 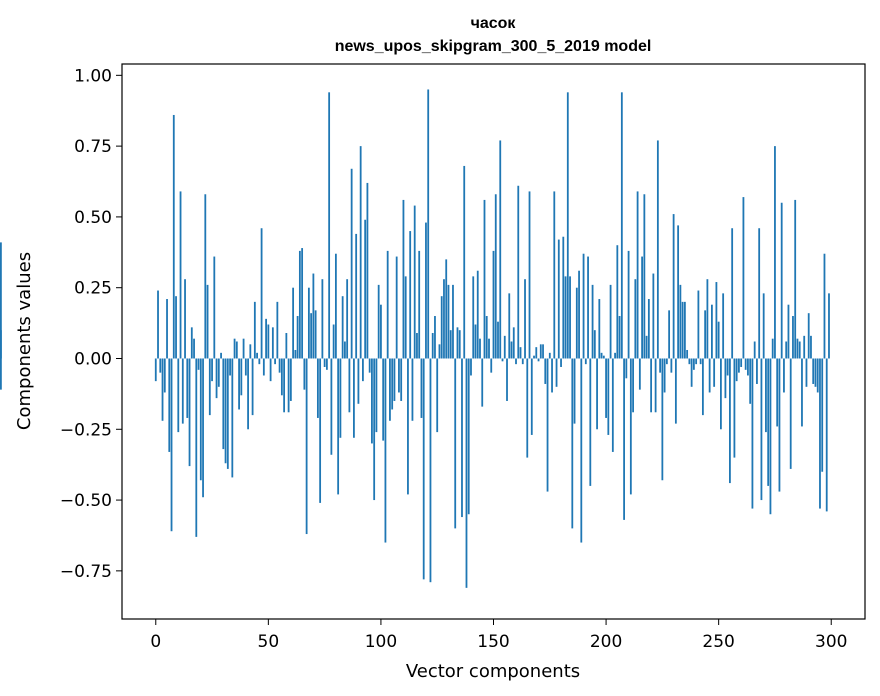 I want to click on chart-title-line2: news_upos_skipgram_300_5_2019 model, so click(x=493, y=46).